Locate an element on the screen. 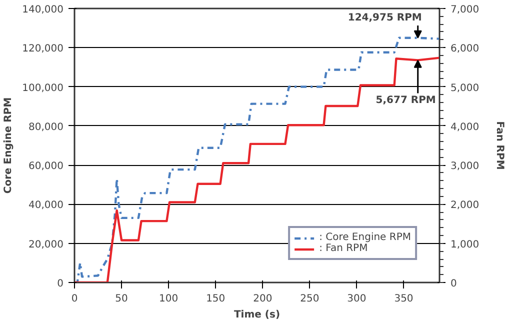 The width and height of the screenshot is (508, 323). x-tick-label: 350 is located at coordinates (404, 299).